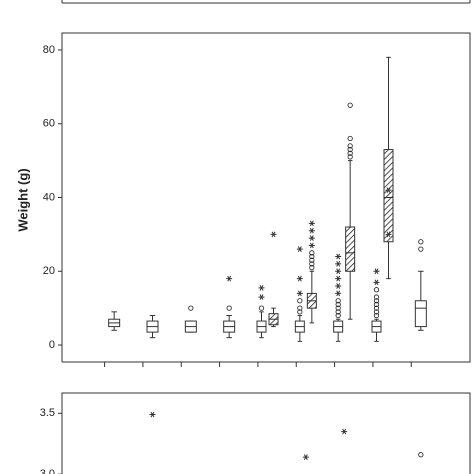 The image size is (474, 474). What do you see at coordinates (49, 50) in the screenshot?
I see `y-tick-label: 80` at bounding box center [49, 50].